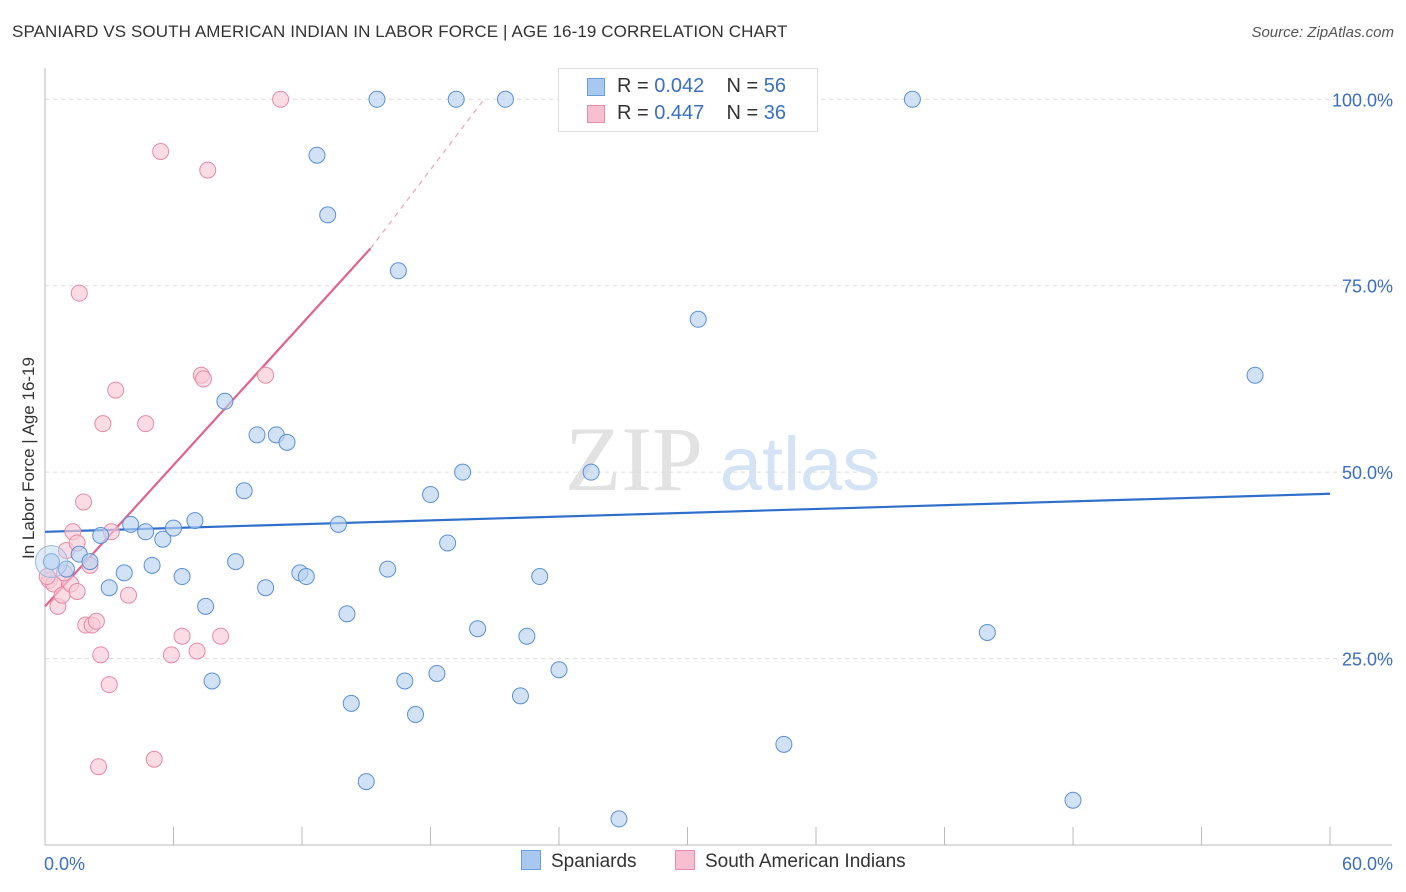 This screenshot has height=892, width=1406. Describe the element at coordinates (775, 113) in the screenshot. I see `legend-n-value: 36` at that location.